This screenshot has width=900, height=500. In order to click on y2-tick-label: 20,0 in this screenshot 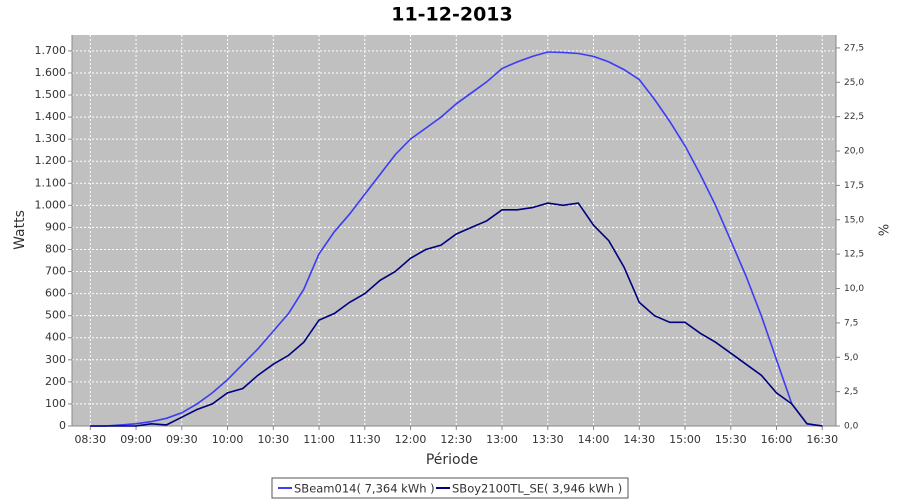, I will do `click(854, 152)`.